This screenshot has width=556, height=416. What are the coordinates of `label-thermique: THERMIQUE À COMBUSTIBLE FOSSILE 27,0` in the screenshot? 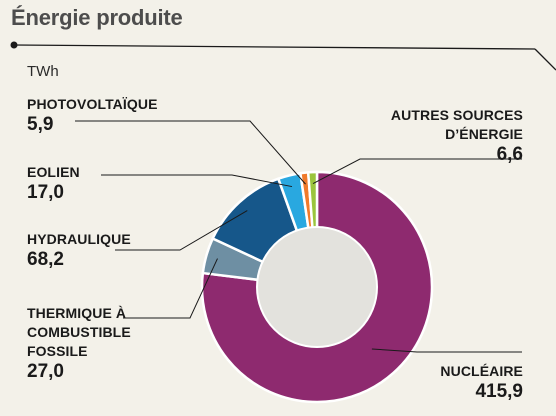 It's located at (97, 343).